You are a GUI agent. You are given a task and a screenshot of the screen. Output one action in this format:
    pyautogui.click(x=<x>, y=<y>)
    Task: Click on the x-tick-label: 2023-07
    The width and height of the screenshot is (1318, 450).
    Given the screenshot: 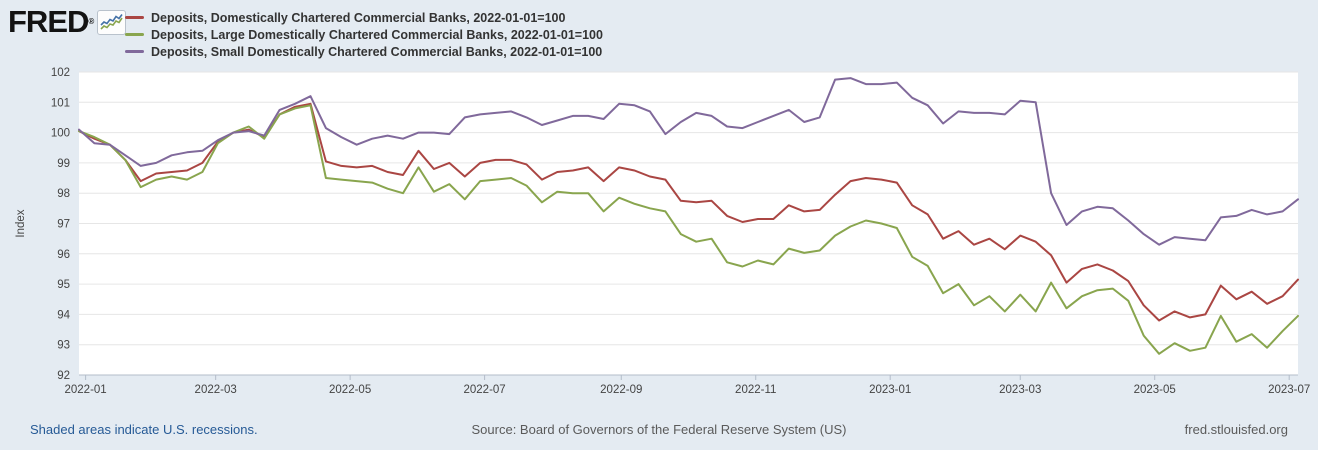 What is the action you would take?
    pyautogui.click(x=1289, y=390)
    